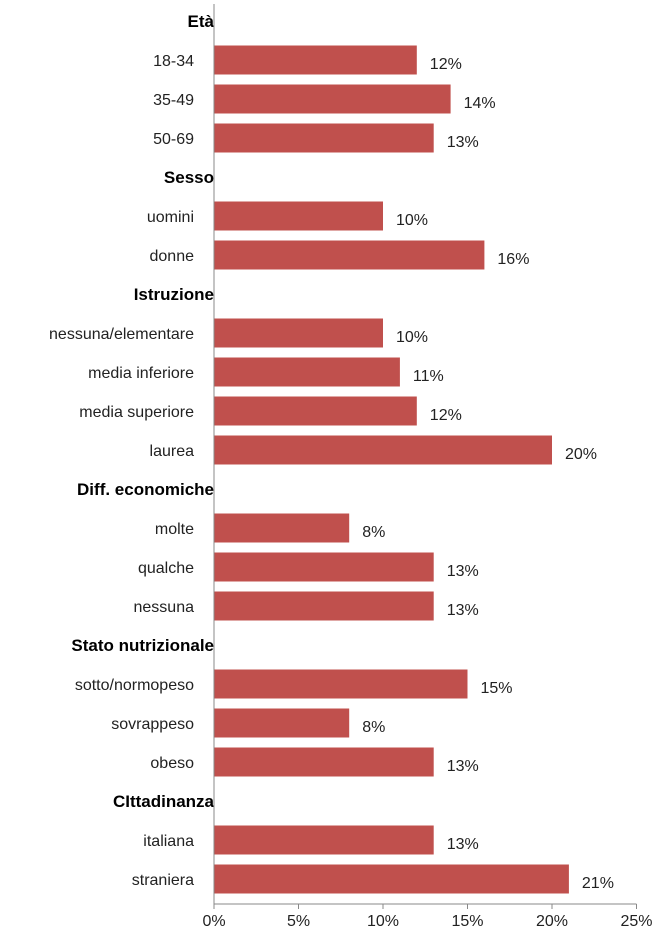  Describe the element at coordinates (427, 917) in the screenshot. I see `x-axis: 0% 5% 10% 15% 20% 25%` at that location.